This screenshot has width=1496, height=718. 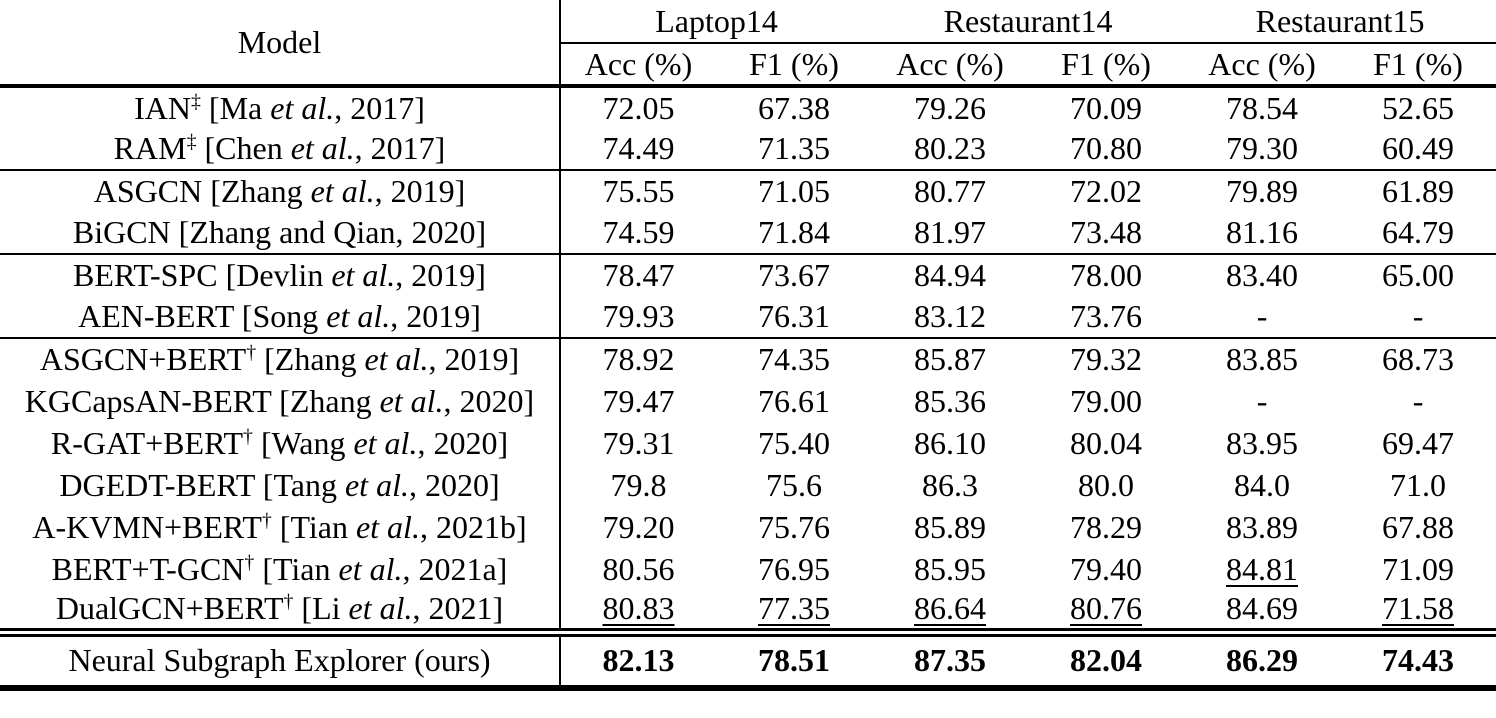 What do you see at coordinates (266, 519) in the screenshot?
I see `dagger-marker: †` at bounding box center [266, 519].